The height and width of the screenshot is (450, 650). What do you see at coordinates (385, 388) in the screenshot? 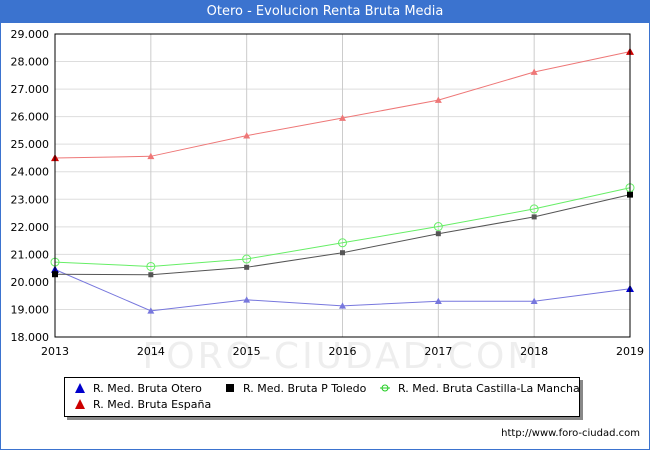
I see `circle-marker-icon` at bounding box center [385, 388].